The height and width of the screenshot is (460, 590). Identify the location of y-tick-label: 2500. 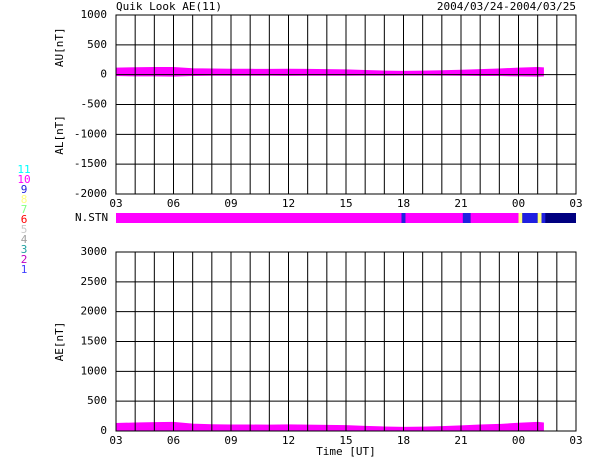
(94, 281).